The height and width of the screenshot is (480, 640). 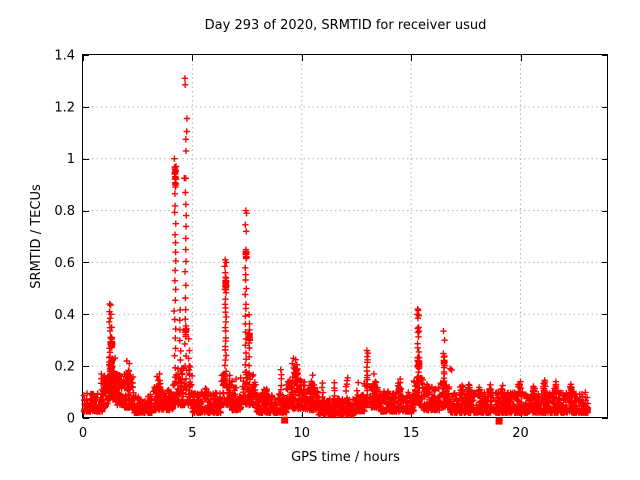 I want to click on y-tick-label: 1.4, so click(x=64, y=56).